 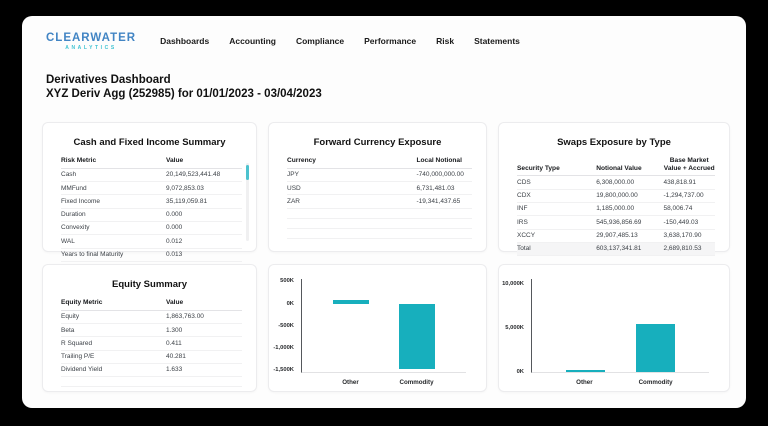 I want to click on cell: 545,936,856.69, so click(x=619, y=222).